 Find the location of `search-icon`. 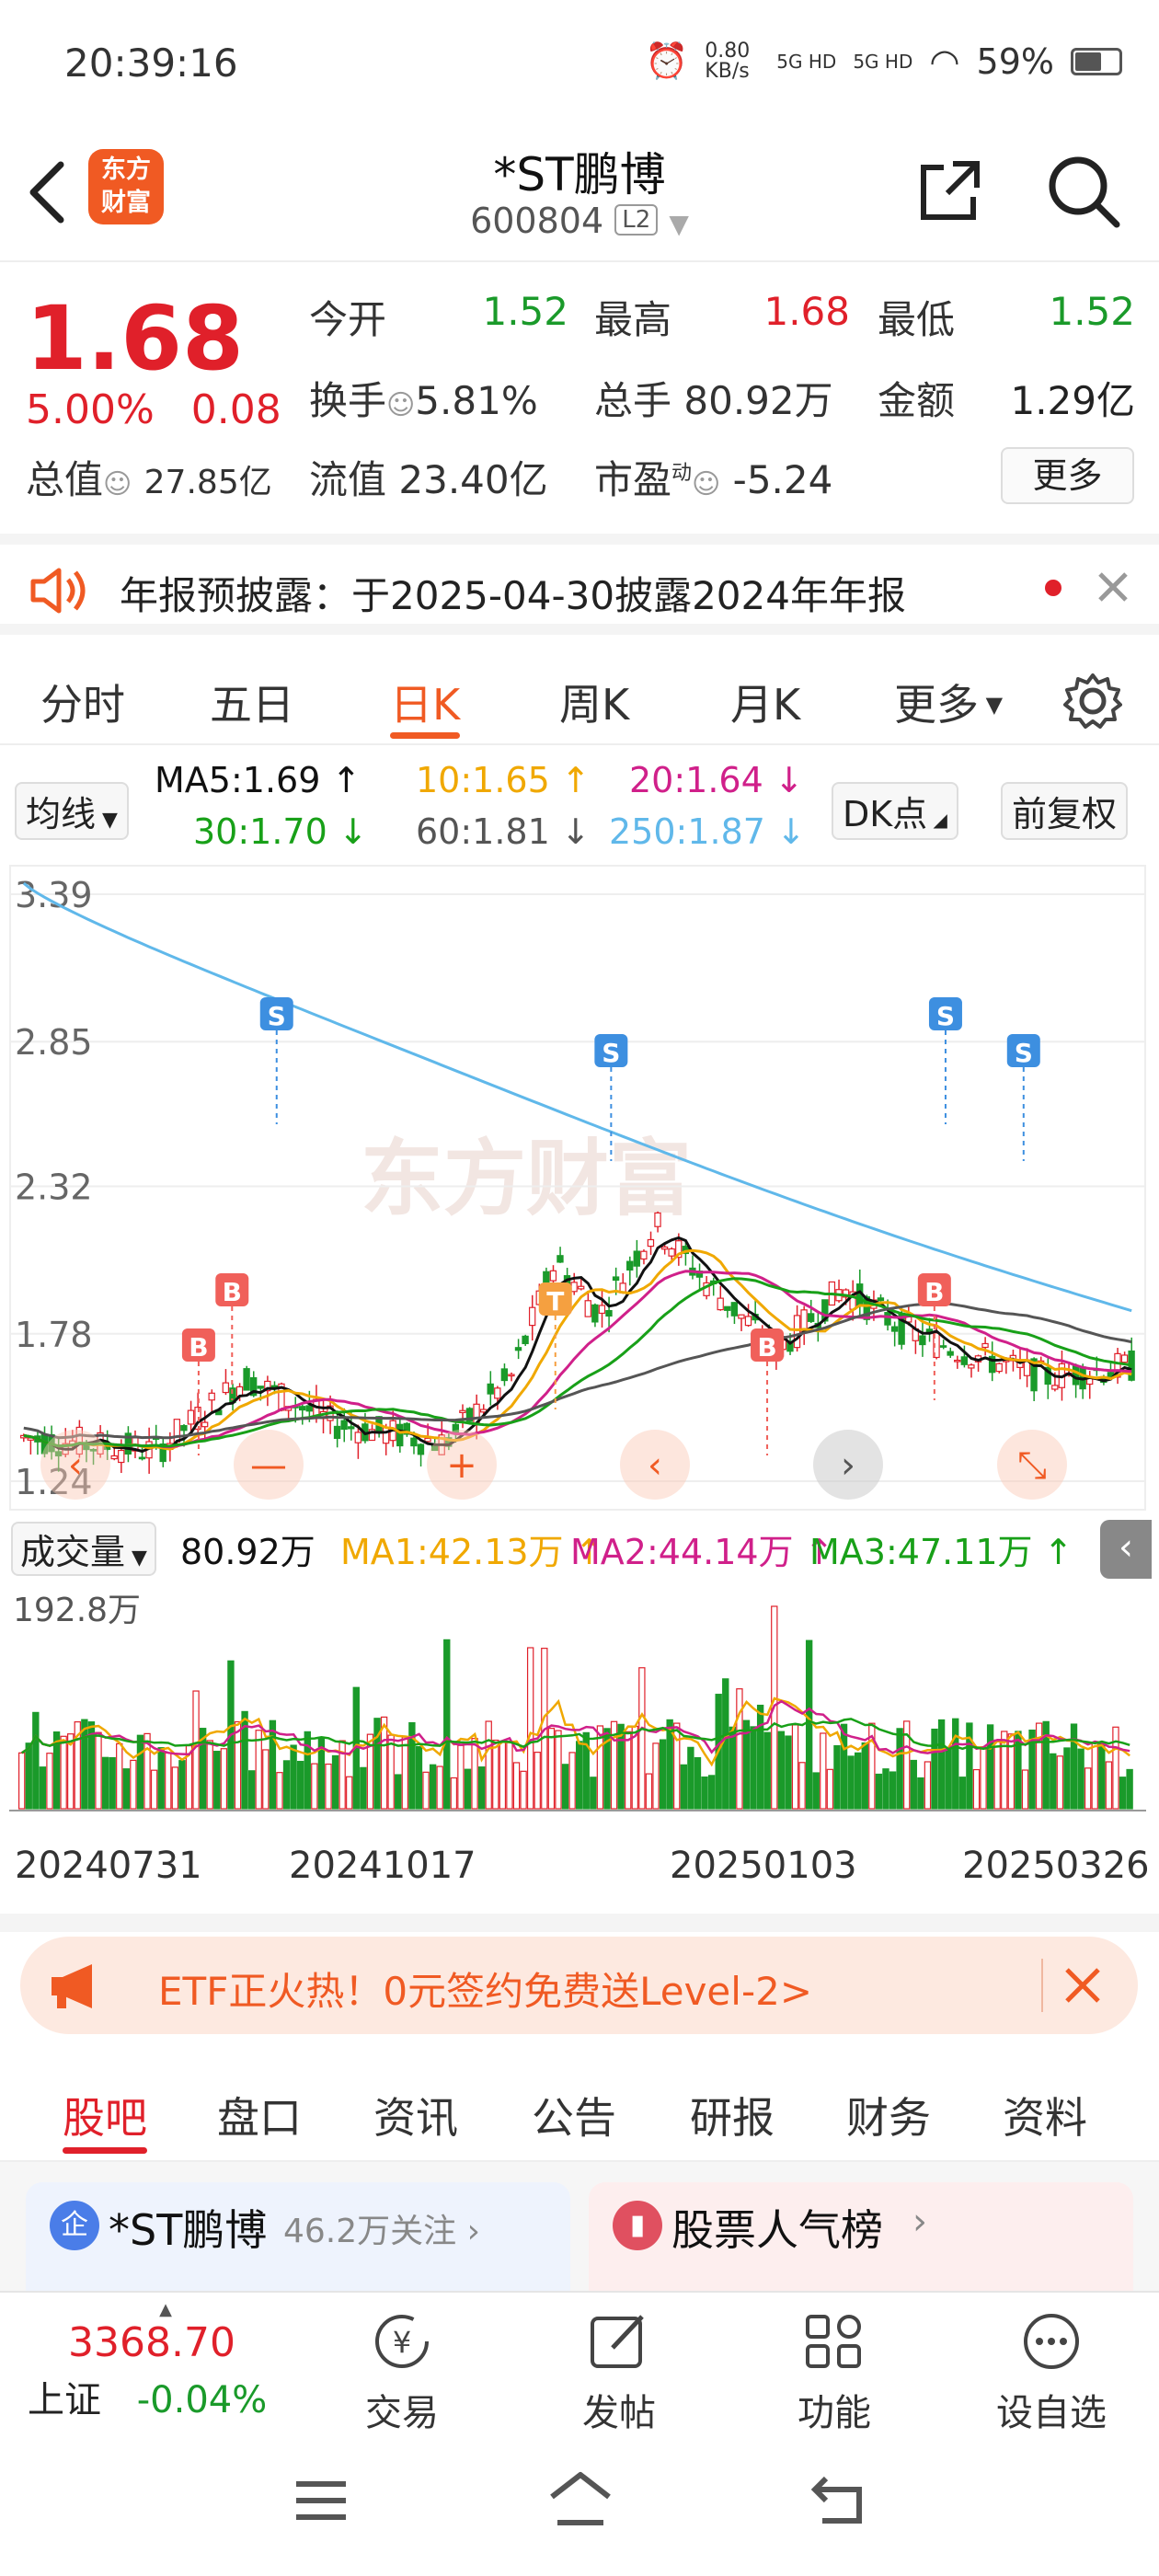

search-icon is located at coordinates (1083, 191).